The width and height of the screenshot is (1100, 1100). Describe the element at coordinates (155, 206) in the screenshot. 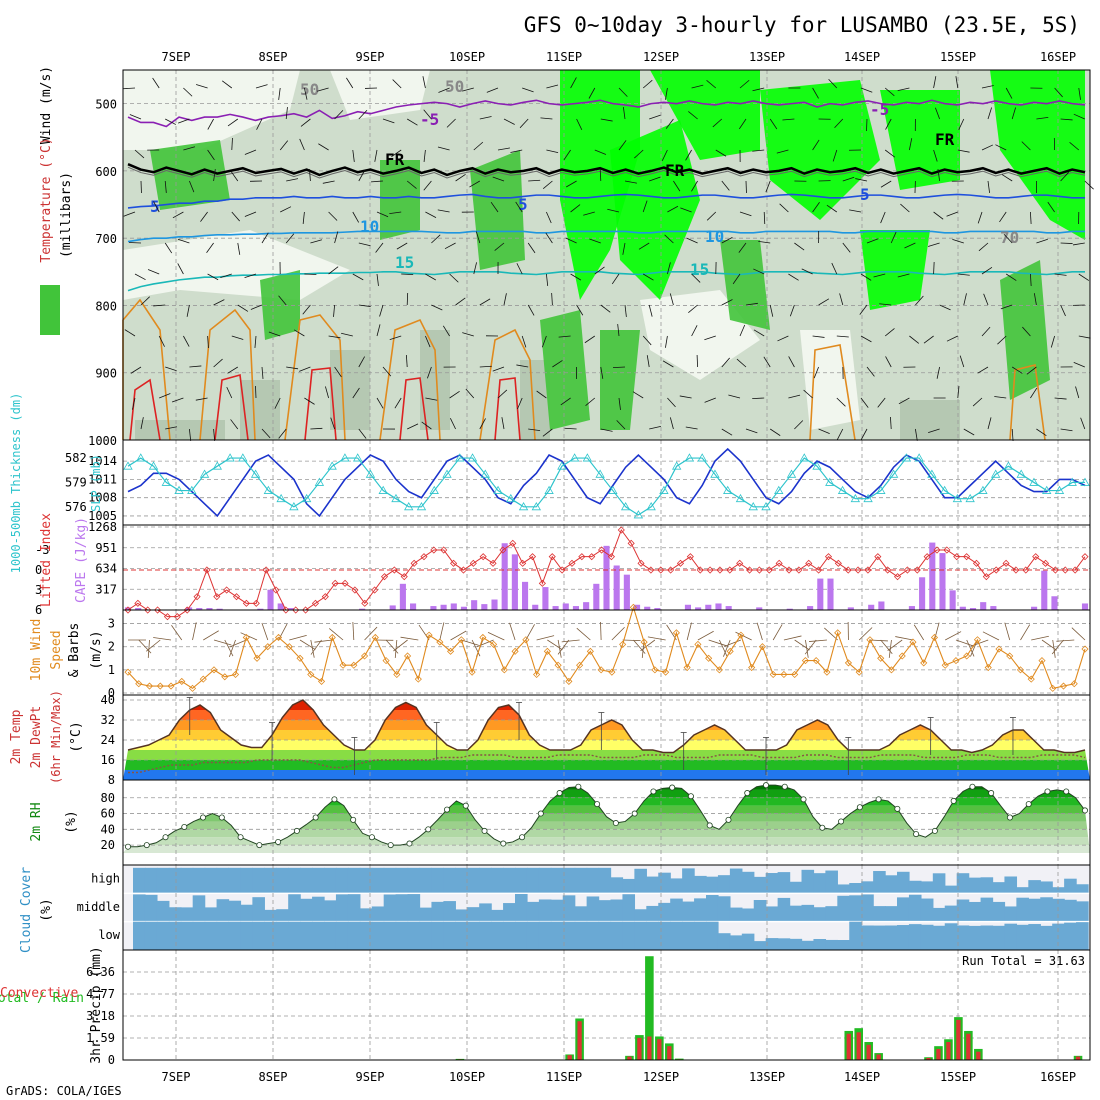

I see `contour-label: 5` at that location.